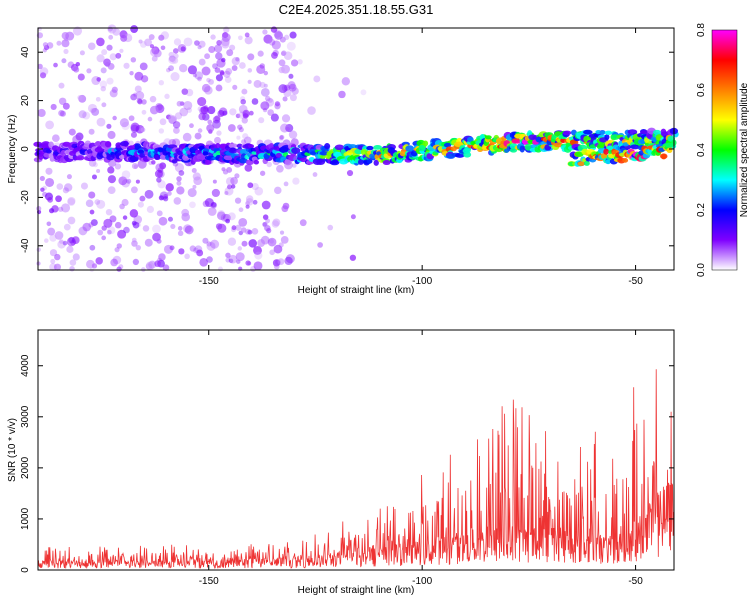 The height and width of the screenshot is (600, 750). I want to click on spectrogram-branch-blob, so click(608, 162).